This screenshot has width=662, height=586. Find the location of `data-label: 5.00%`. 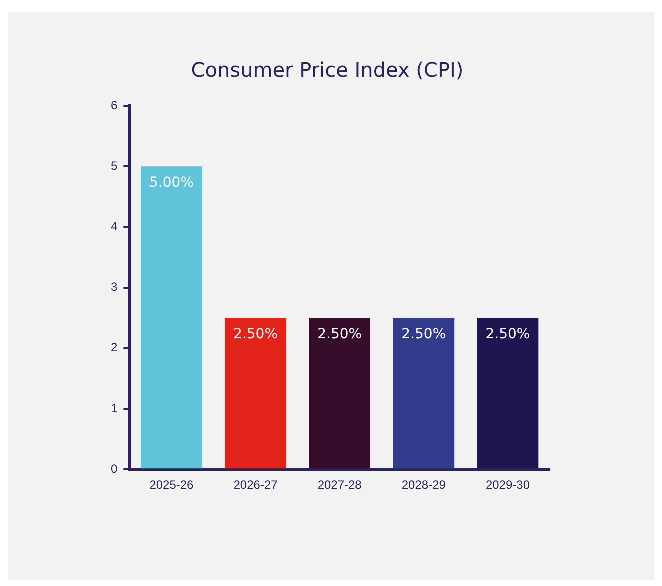

data-label: 5.00% is located at coordinates (171, 183).